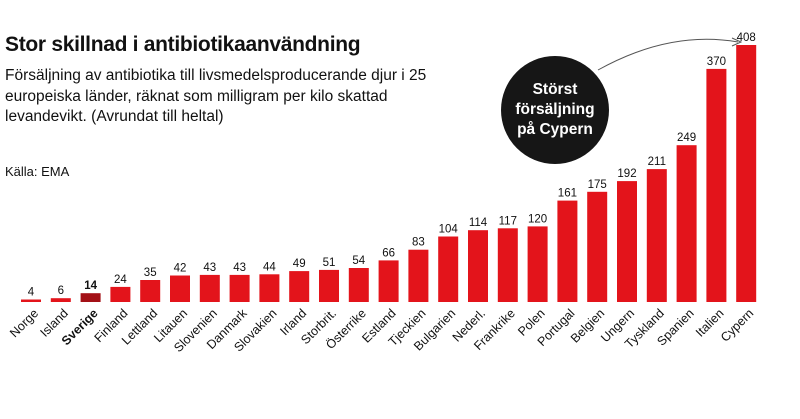 The height and width of the screenshot is (419, 800). What do you see at coordinates (61, 291) in the screenshot?
I see `value-label-island: 6` at bounding box center [61, 291].